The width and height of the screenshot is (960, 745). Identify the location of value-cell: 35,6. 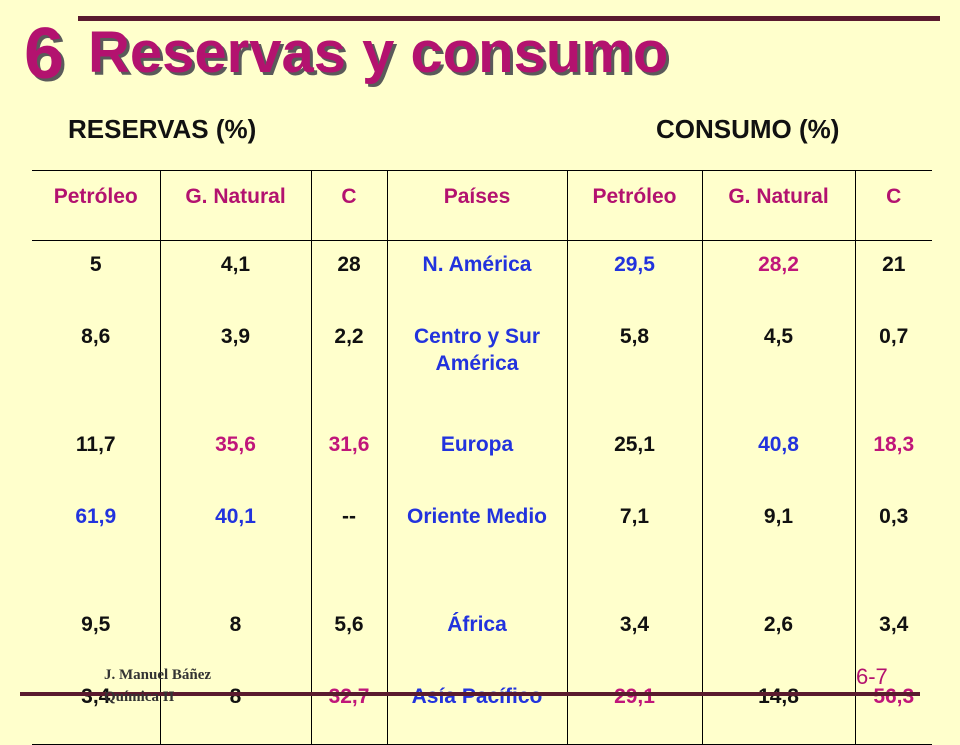
(235, 456).